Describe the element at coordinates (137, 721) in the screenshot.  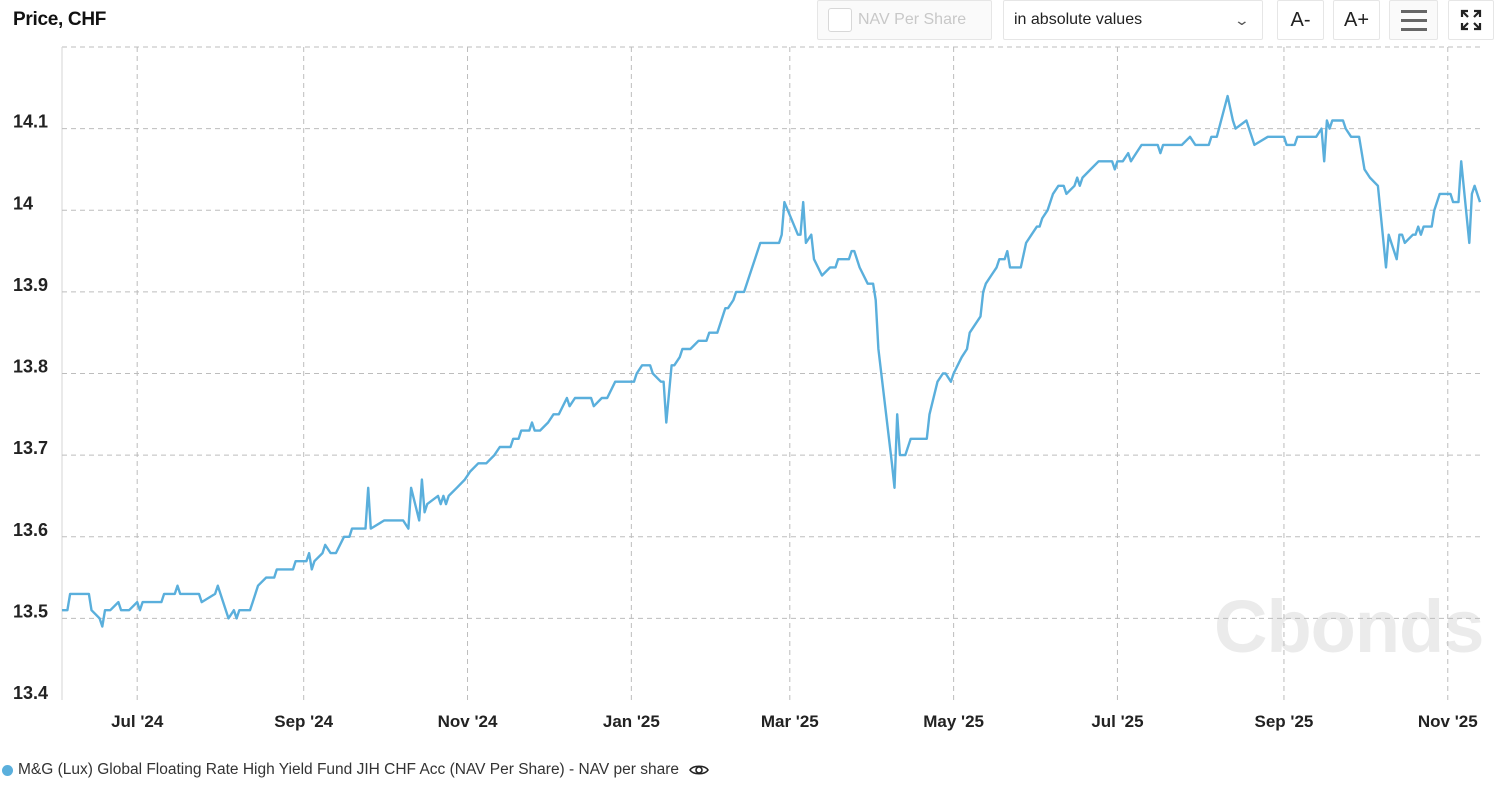
I see `x-tick-label: Jul '24` at that location.